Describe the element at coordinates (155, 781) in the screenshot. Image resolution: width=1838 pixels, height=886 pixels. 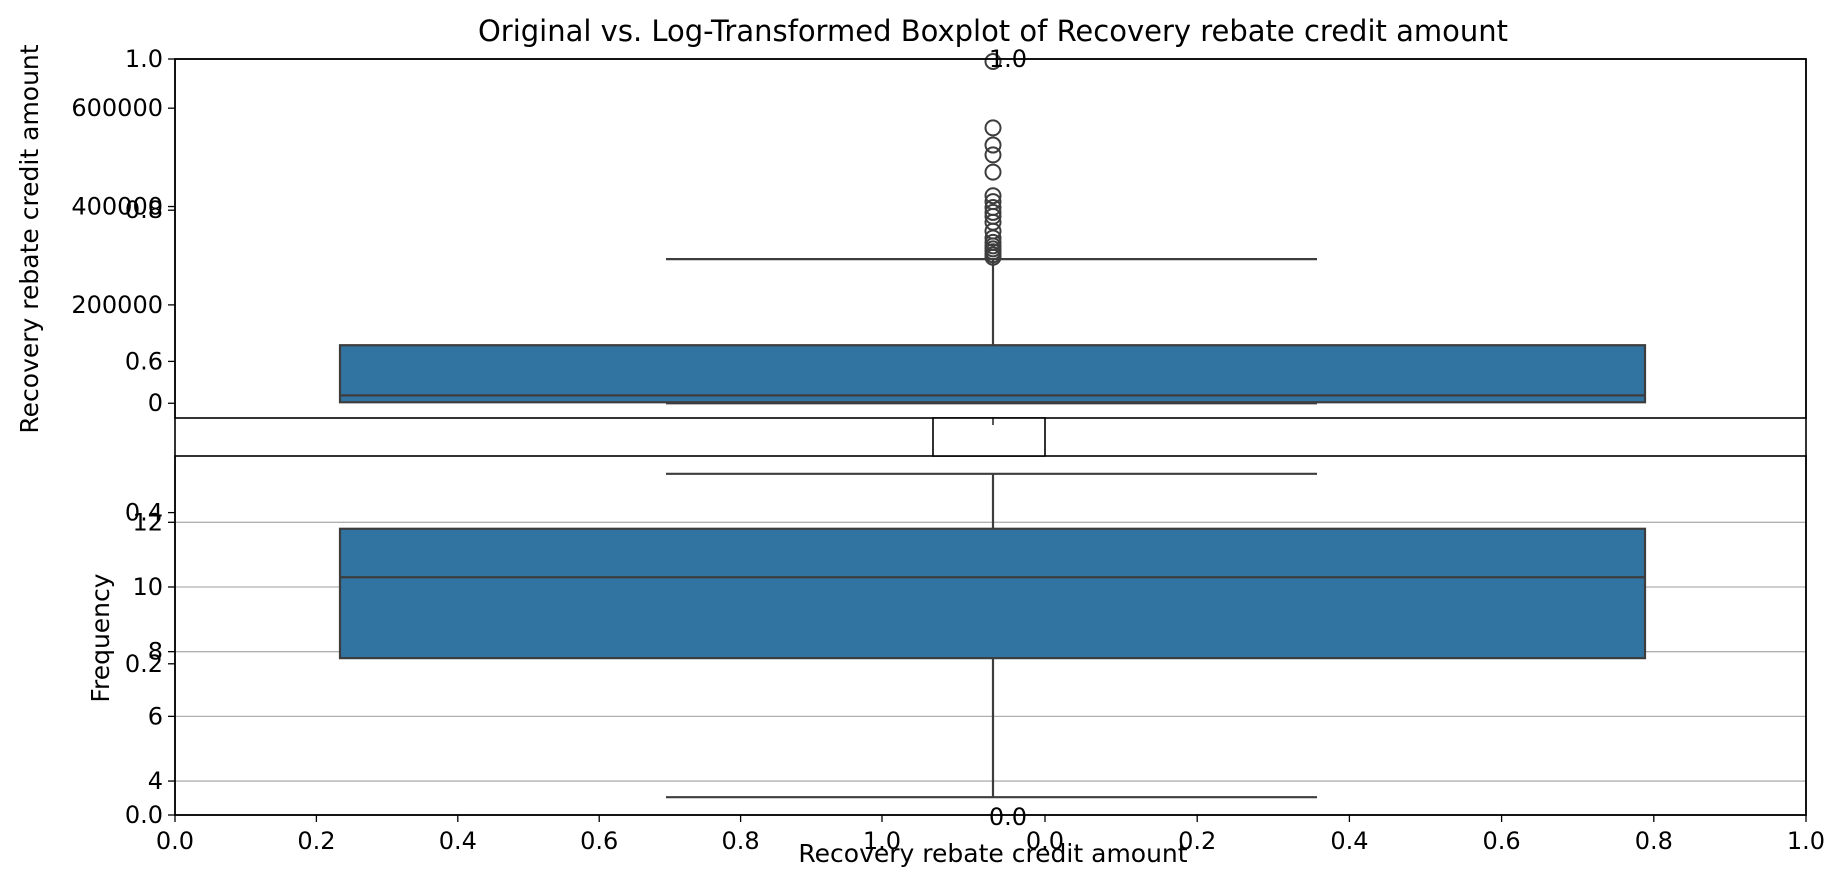
I see `log-y-tick-label: 4` at that location.